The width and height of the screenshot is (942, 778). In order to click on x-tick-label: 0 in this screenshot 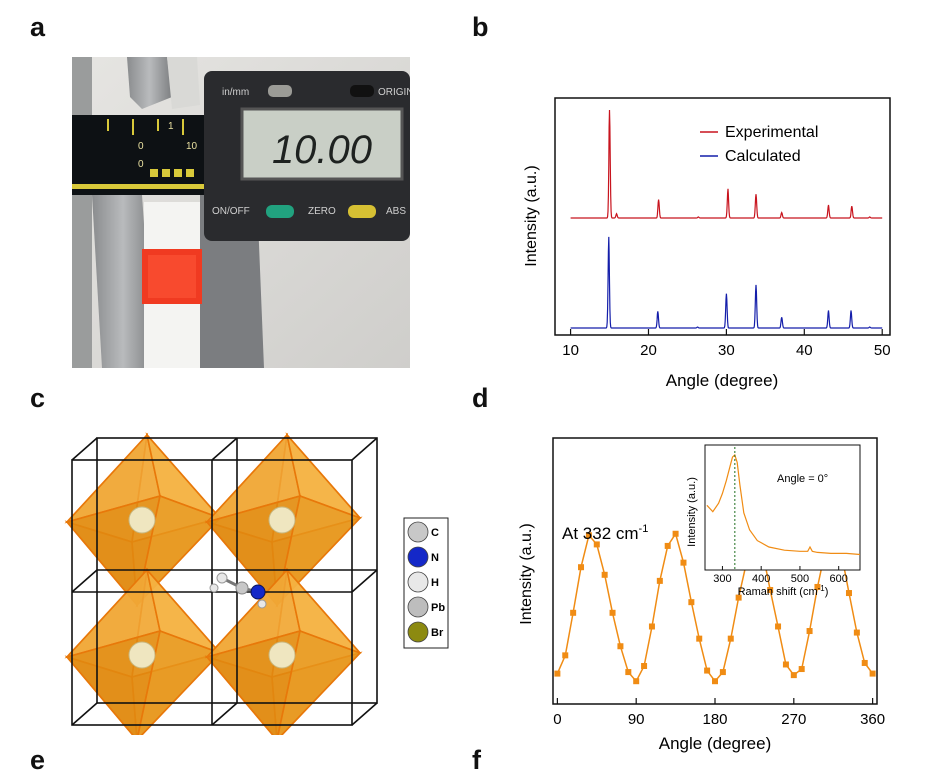, I will do `click(557, 719)`.